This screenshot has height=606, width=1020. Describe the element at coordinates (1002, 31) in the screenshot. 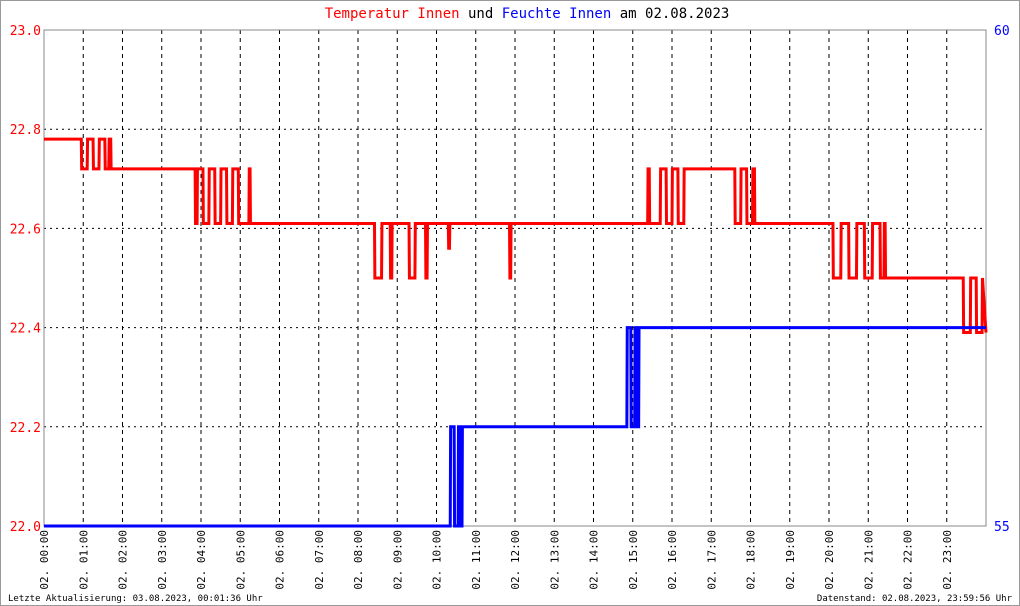

I see `y2-tick-label: 60` at that location.